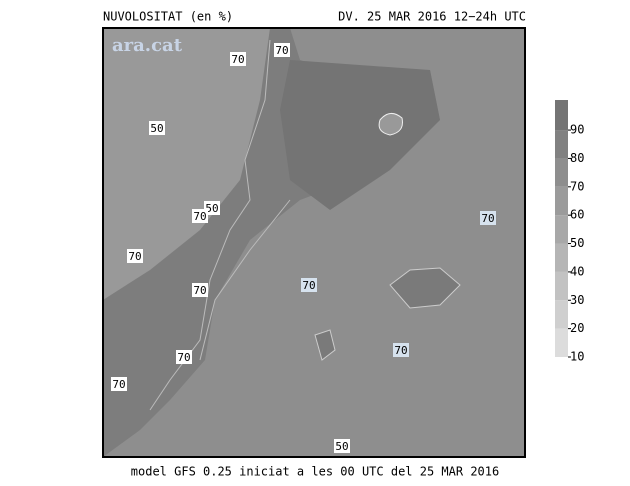  I want to click on contour, so click(390, 124).